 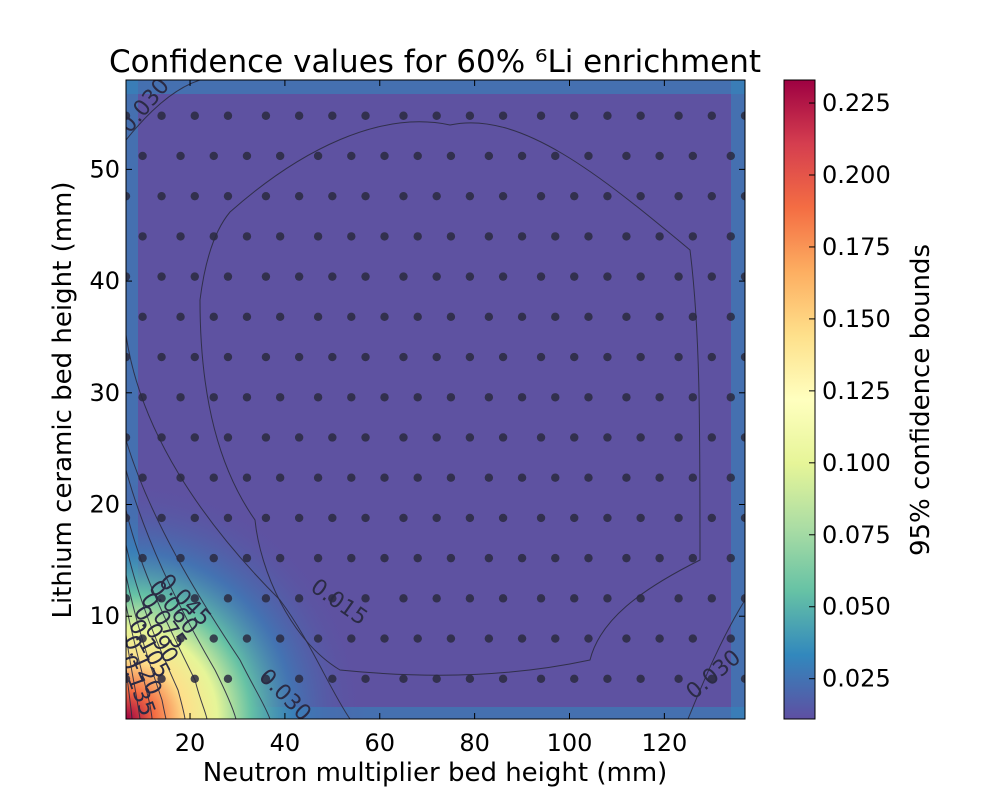 What do you see at coordinates (104, 281) in the screenshot?
I see `y-tick-label: 40` at bounding box center [104, 281].